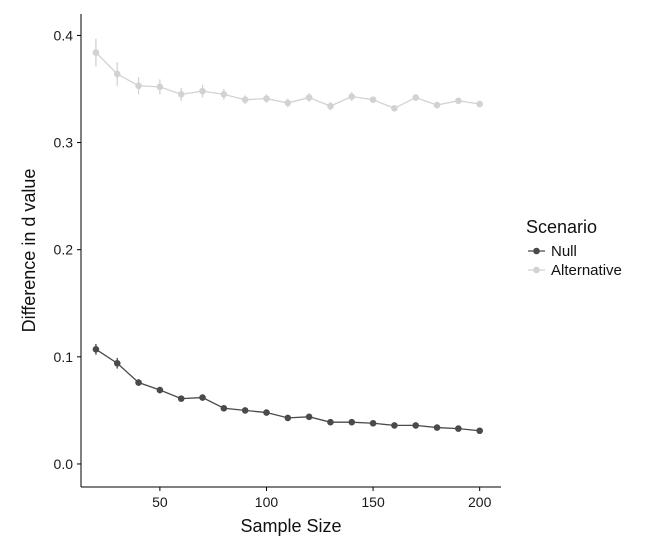 This screenshot has height=540, width=659. I want to click on y-tick-label: 0.0, so click(64, 464).